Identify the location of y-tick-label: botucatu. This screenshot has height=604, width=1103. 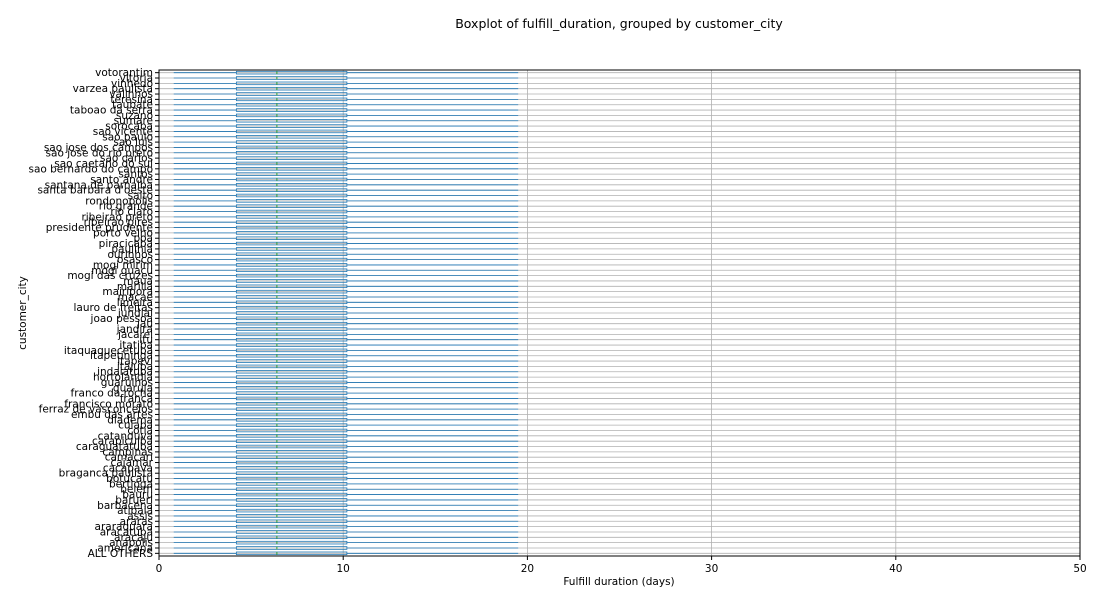
(129, 479).